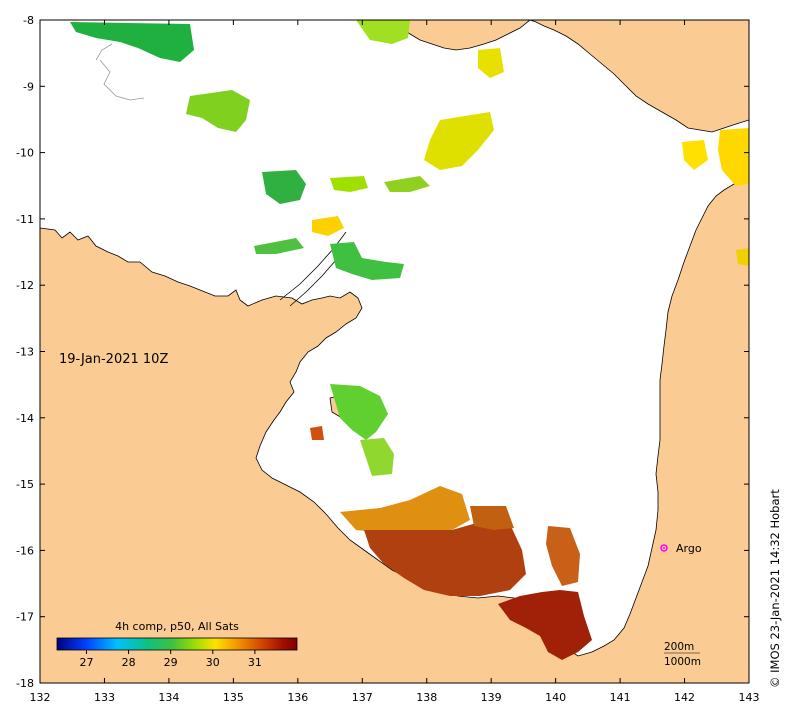  I want to click on colorbar-tick-label: 29, so click(171, 662).